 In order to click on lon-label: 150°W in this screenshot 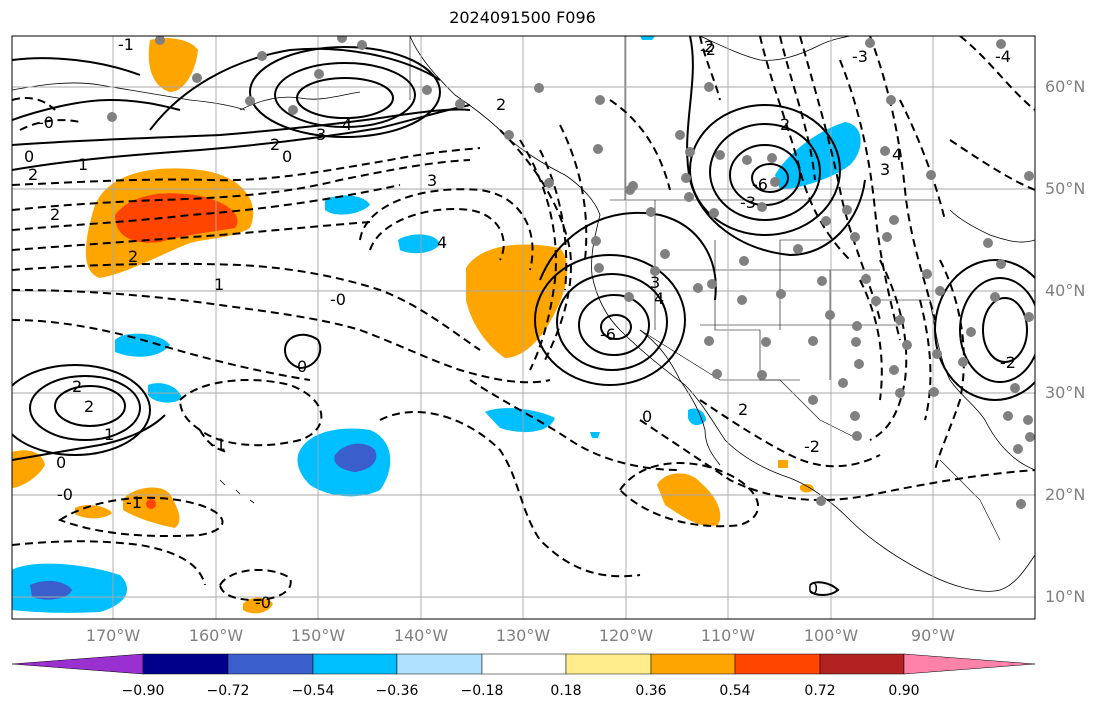, I will do `click(318, 635)`.